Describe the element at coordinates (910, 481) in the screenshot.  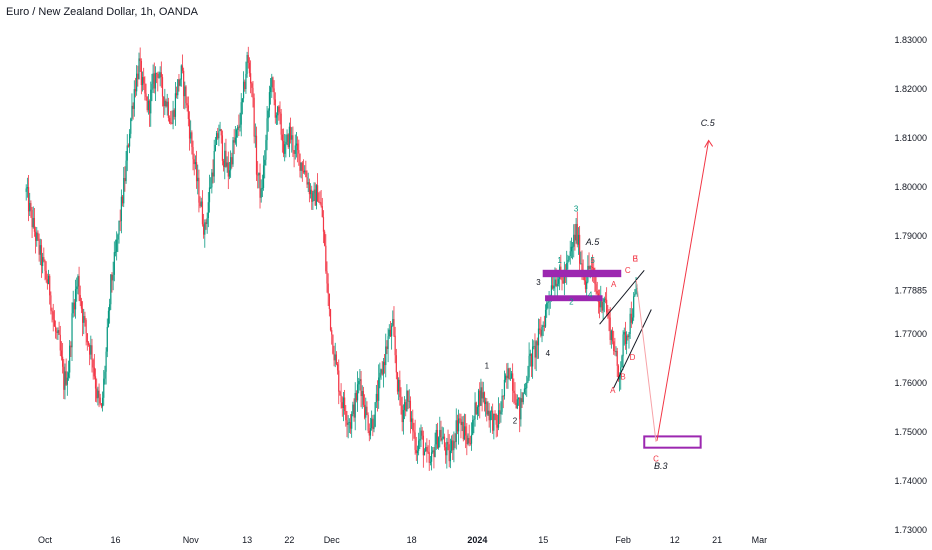
I see `price-tick-label: 1.74000` at that location.